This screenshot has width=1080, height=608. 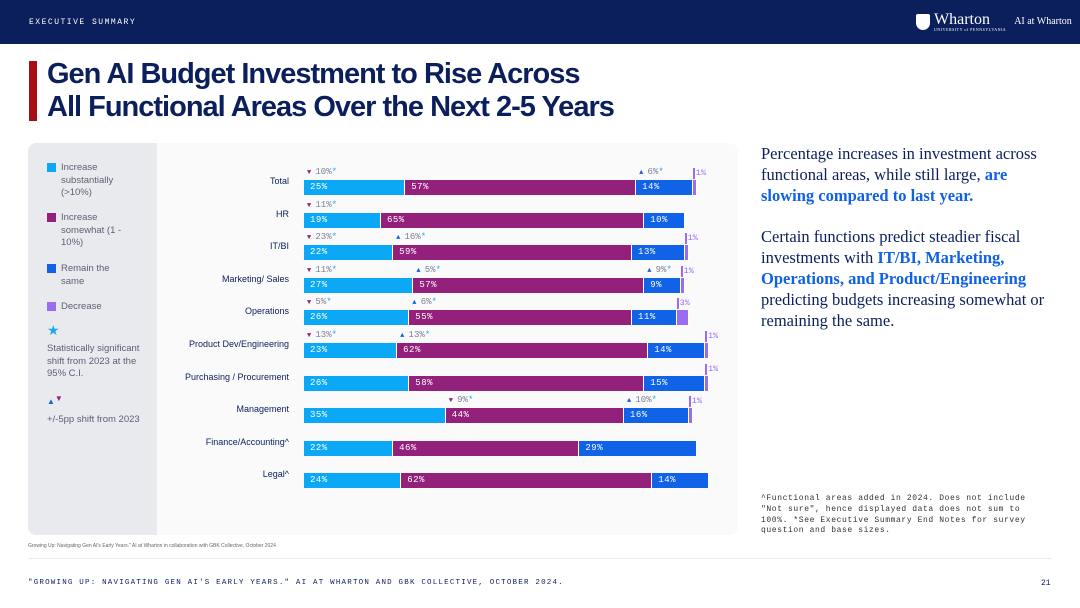 I want to click on legend-item-decrease: Decrease, so click(x=74, y=307).